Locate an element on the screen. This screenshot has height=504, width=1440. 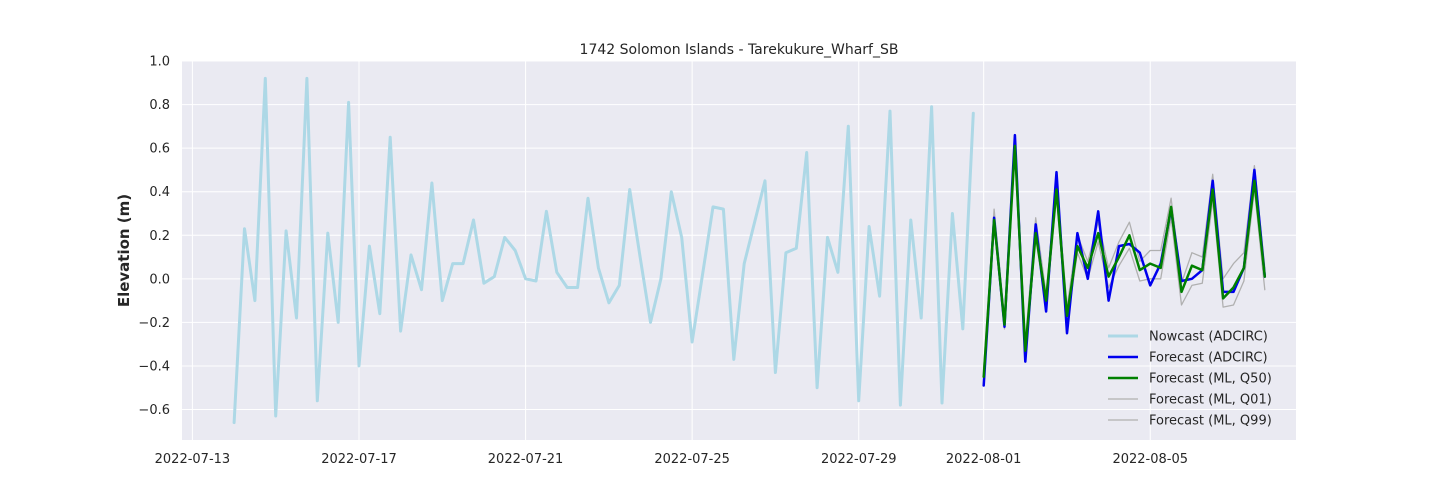
y-tick-label: 0.2 is located at coordinates (159, 236).